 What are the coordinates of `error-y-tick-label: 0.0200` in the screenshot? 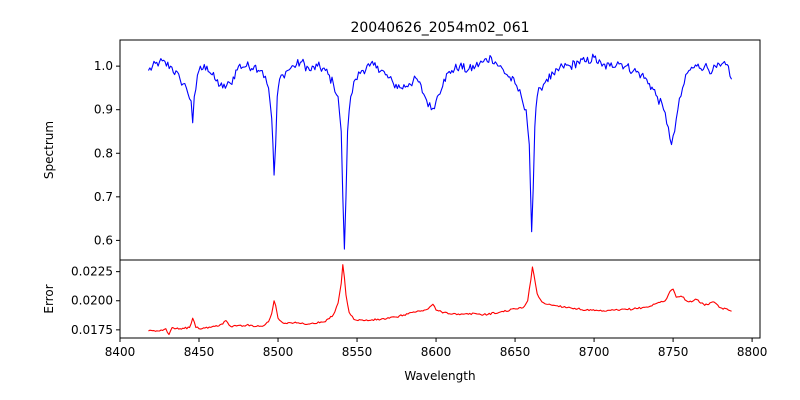 It's located at (92, 301).